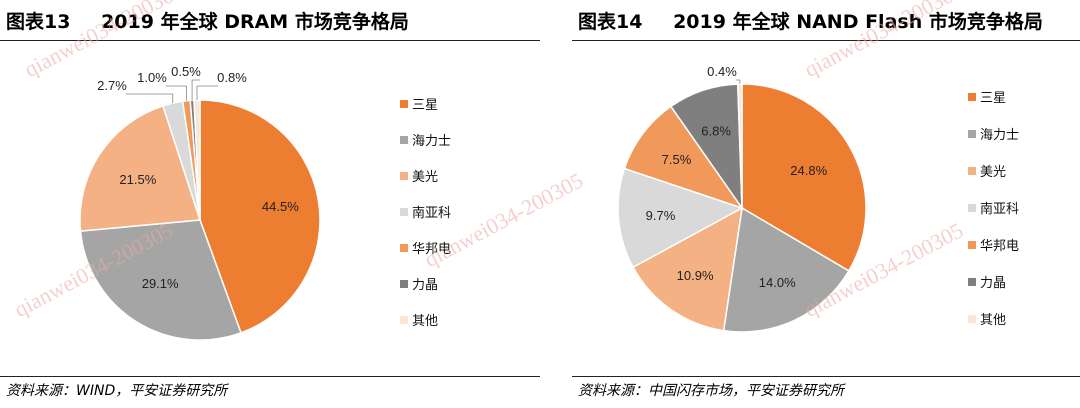 The width and height of the screenshot is (1080, 408). What do you see at coordinates (711, 391) in the screenshot?
I see `source-note: 资料来源：中国闪存市场，平安证券研究所` at bounding box center [711, 391].